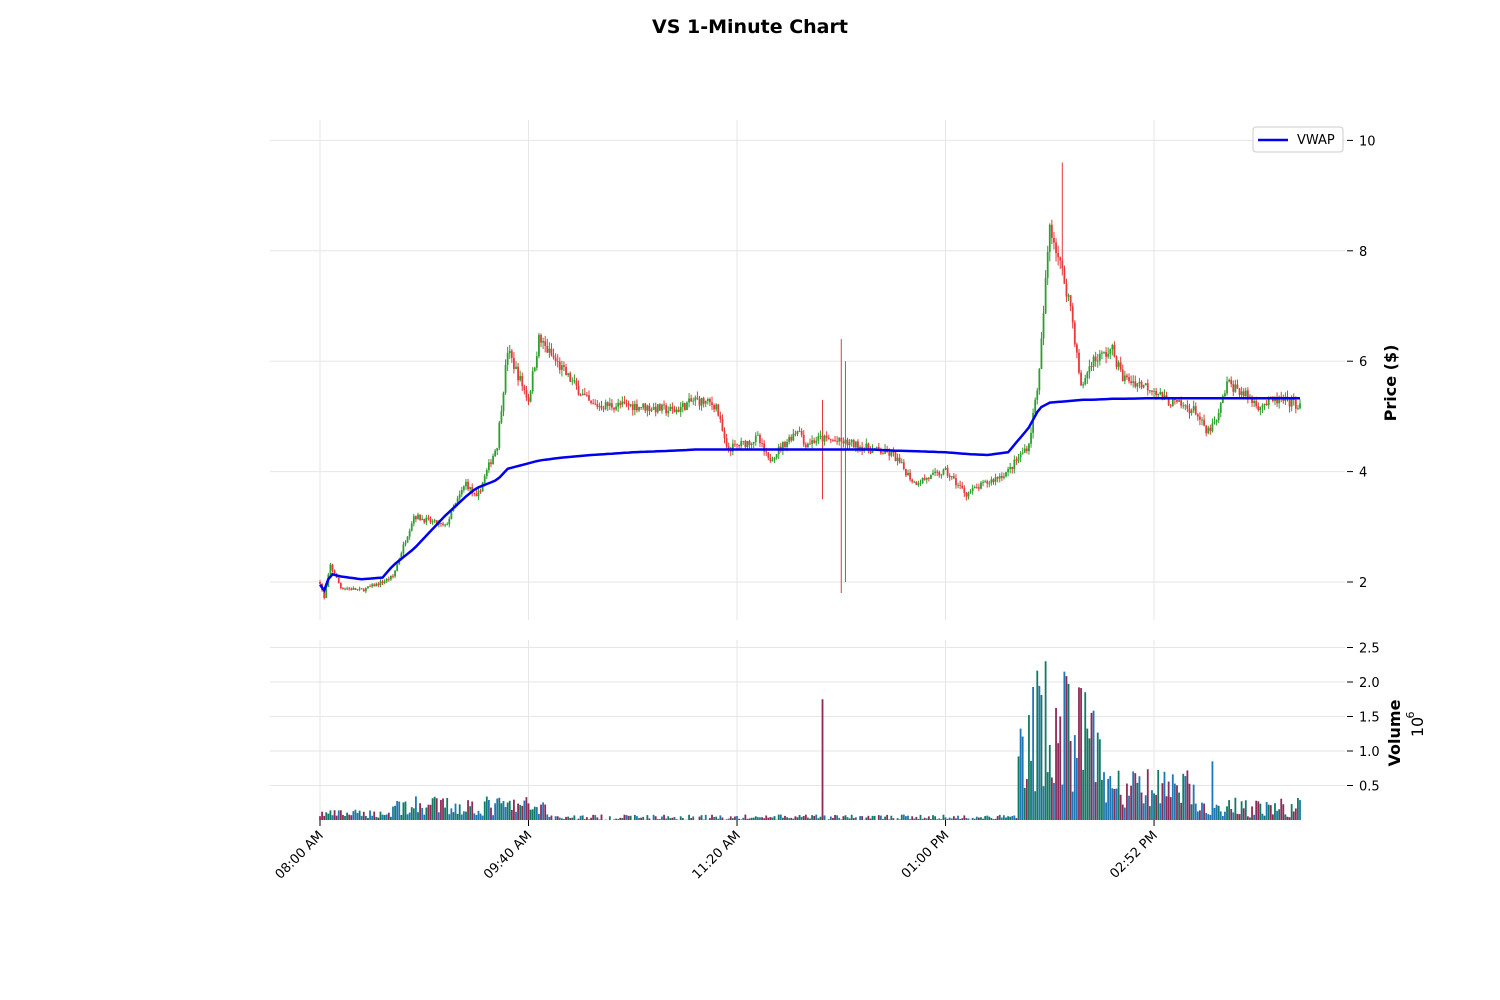 The width and height of the screenshot is (1500, 1000). Describe the element at coordinates (1363, 473) in the screenshot. I see `price-tick-label: 4` at that location.